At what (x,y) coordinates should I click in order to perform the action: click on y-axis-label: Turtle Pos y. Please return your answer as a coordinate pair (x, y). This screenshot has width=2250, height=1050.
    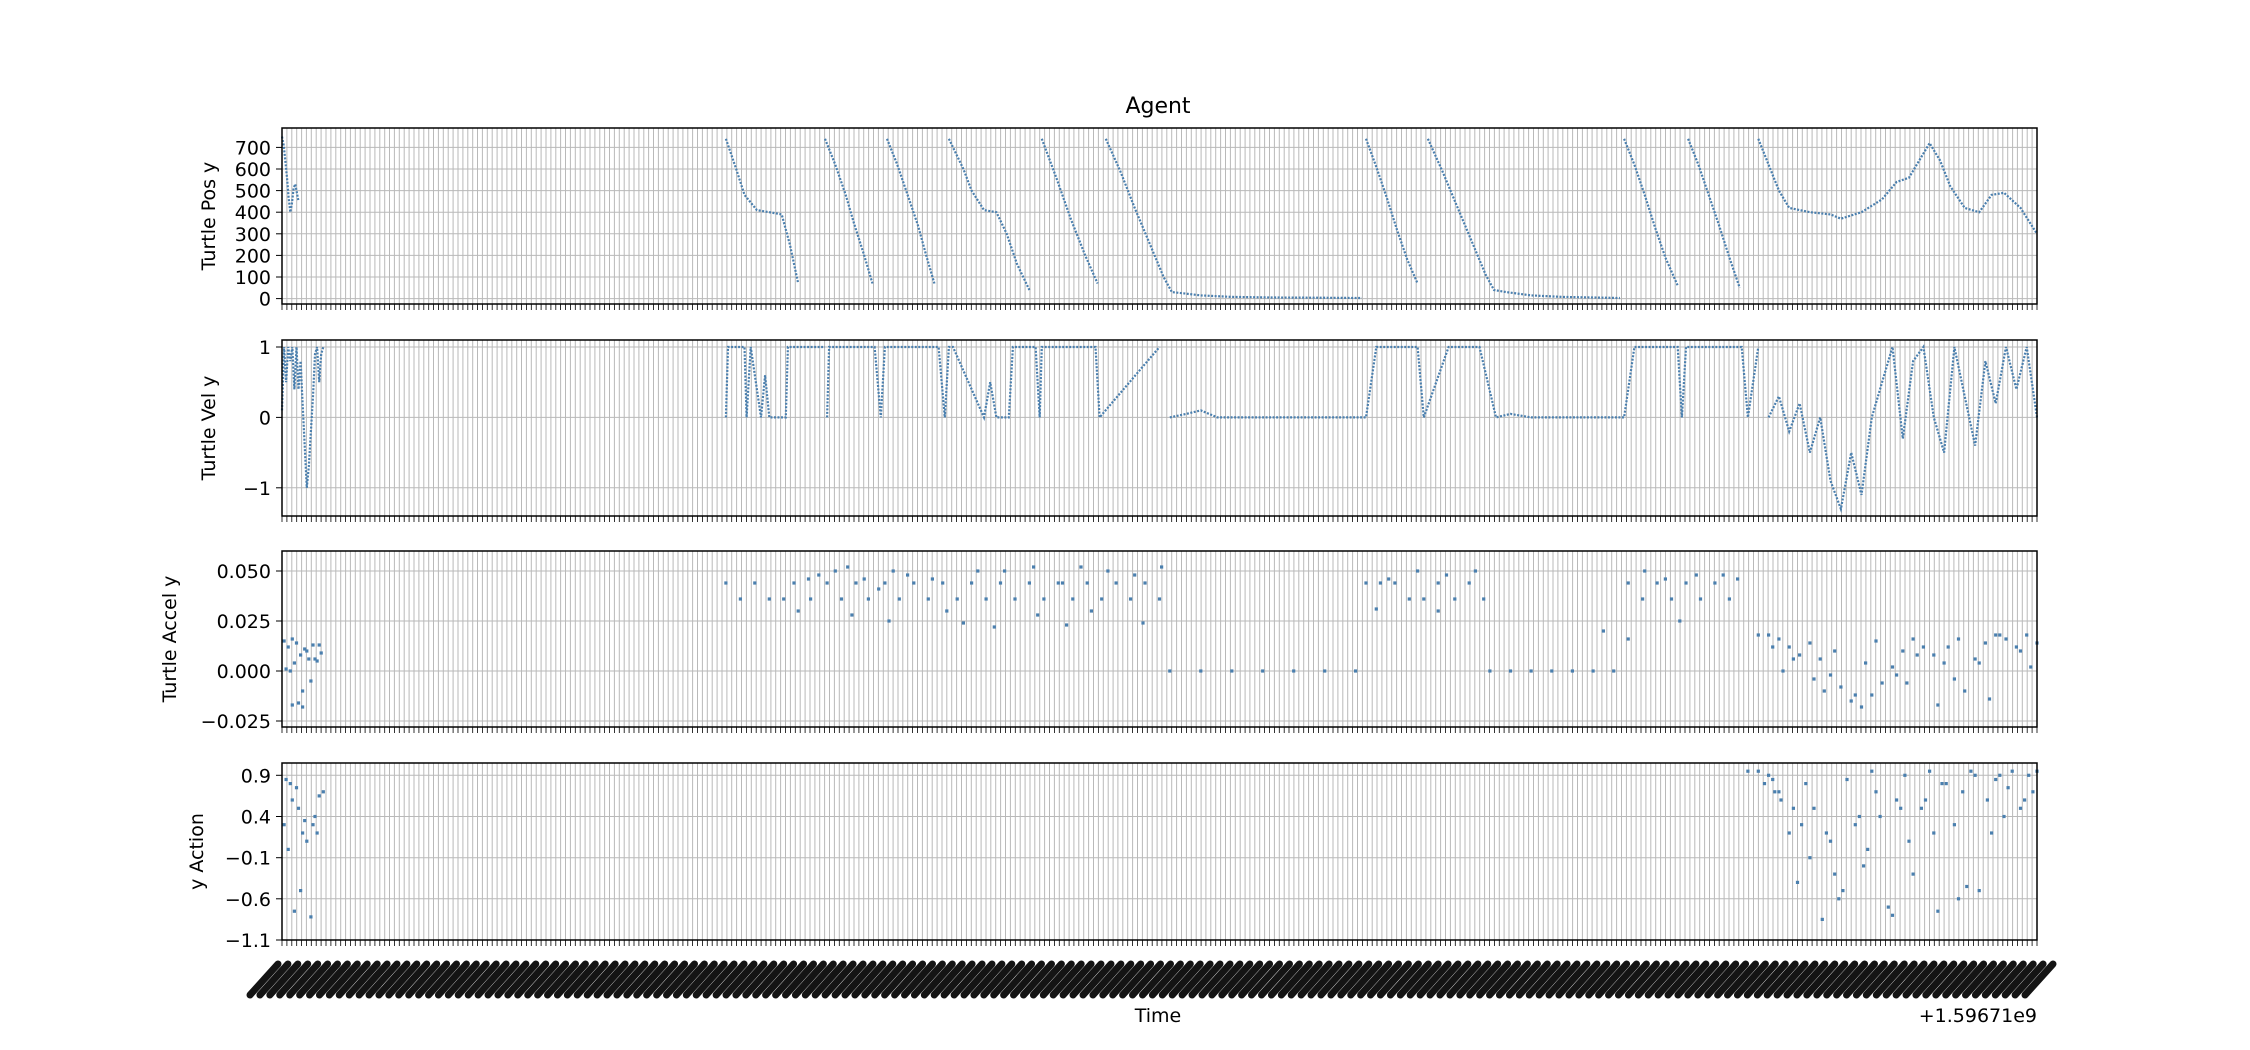
    Looking at the image, I should click on (209, 217).